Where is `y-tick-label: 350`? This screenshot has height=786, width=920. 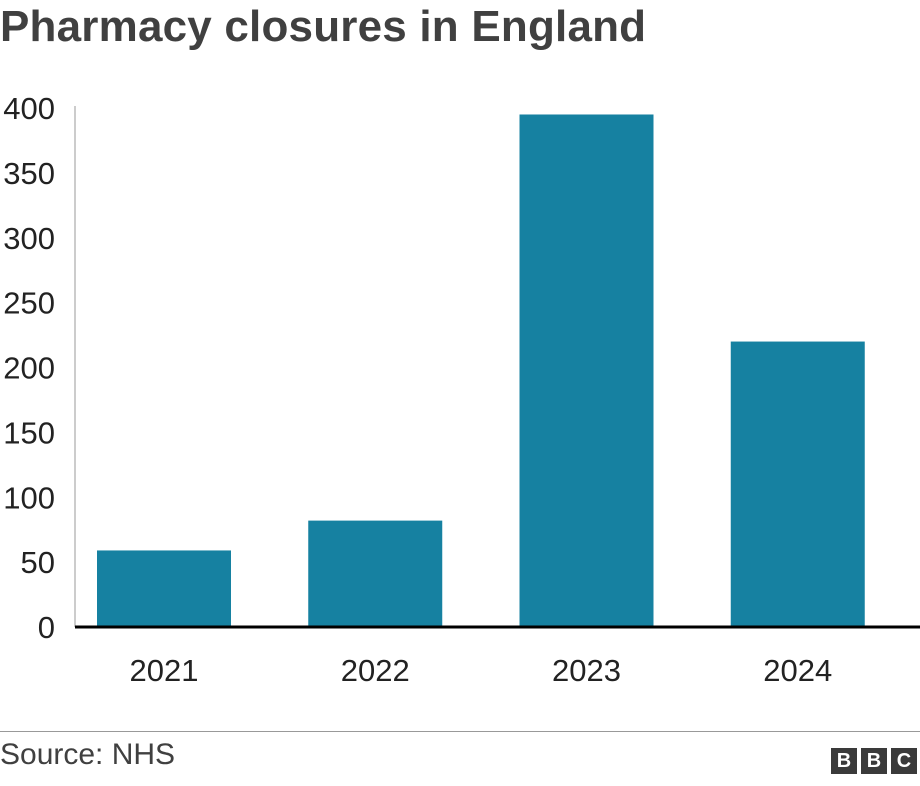
y-tick-label: 350 is located at coordinates (29, 173).